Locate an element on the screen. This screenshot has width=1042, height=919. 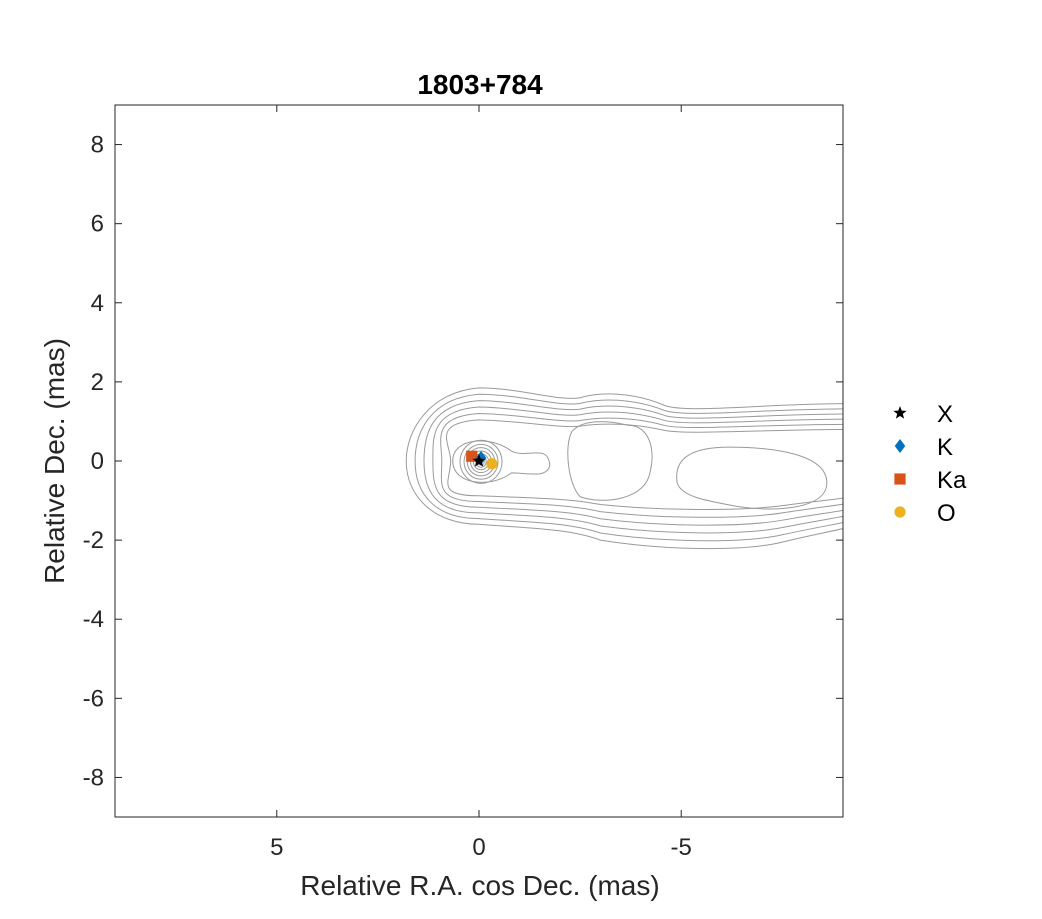
legend-label: O is located at coordinates (946, 513).